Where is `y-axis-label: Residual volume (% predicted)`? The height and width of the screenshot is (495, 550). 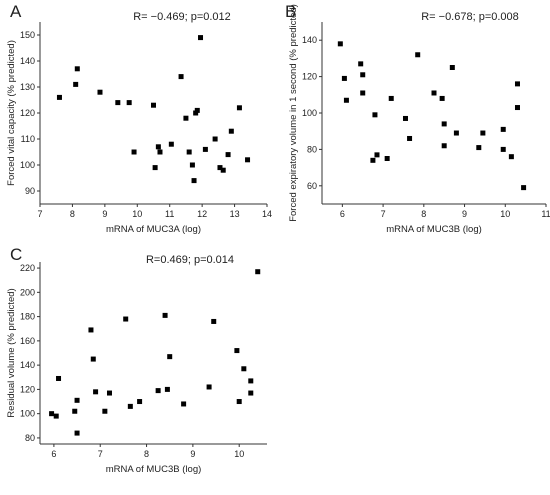 y-axis-label: Residual volume (% predicted) is located at coordinates (11, 352).